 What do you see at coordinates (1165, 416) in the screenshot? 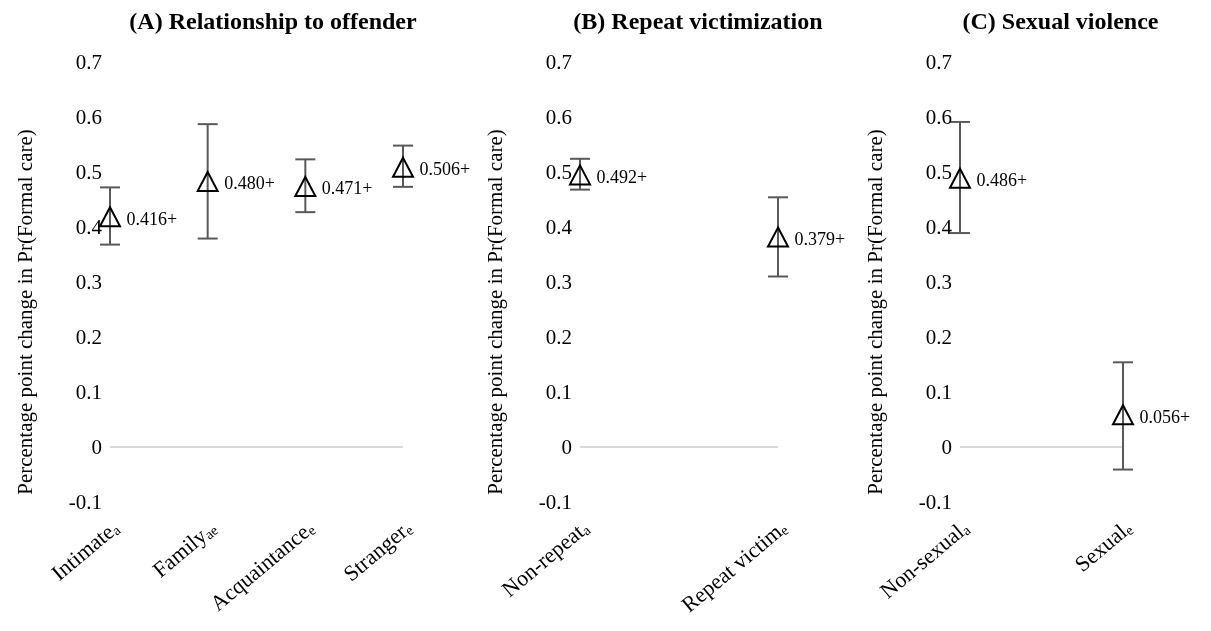
I see `data-label: 0.056+` at bounding box center [1165, 416].